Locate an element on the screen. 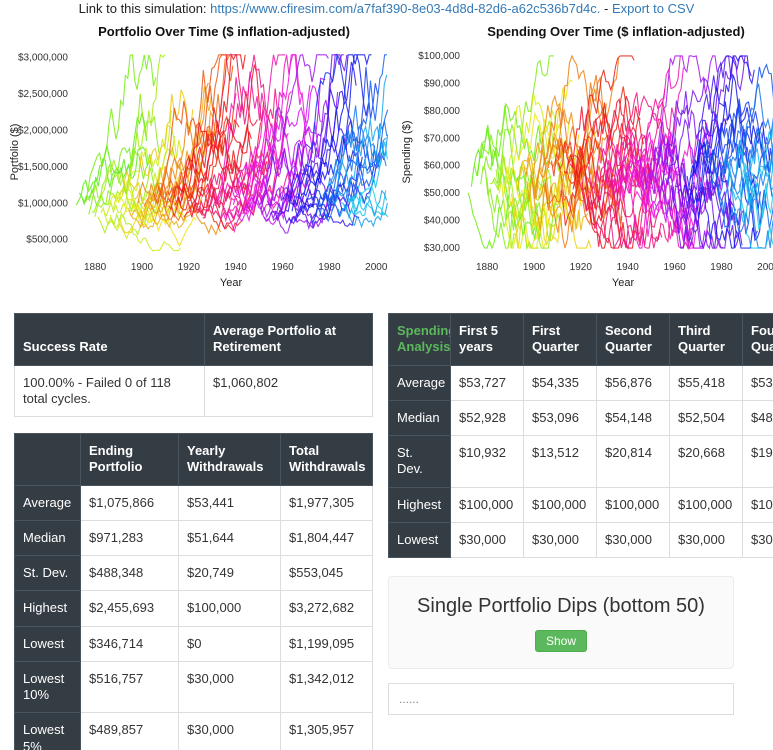  row-label: Lowest is located at coordinates (419, 540).